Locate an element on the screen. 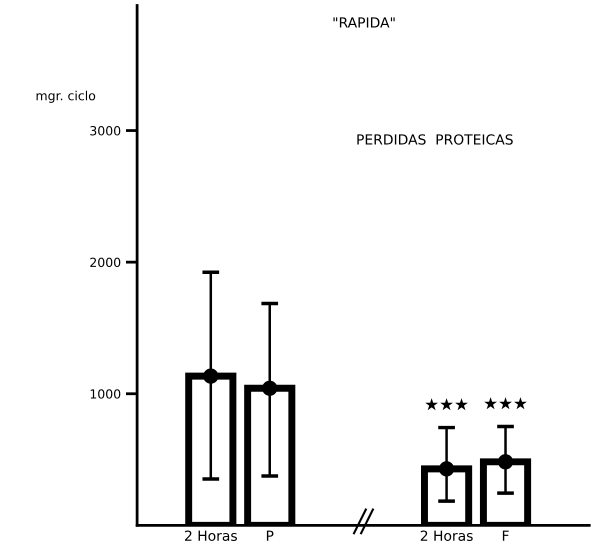 This screenshot has width=591, height=553. y-tick-label: 2000 is located at coordinates (105, 263).